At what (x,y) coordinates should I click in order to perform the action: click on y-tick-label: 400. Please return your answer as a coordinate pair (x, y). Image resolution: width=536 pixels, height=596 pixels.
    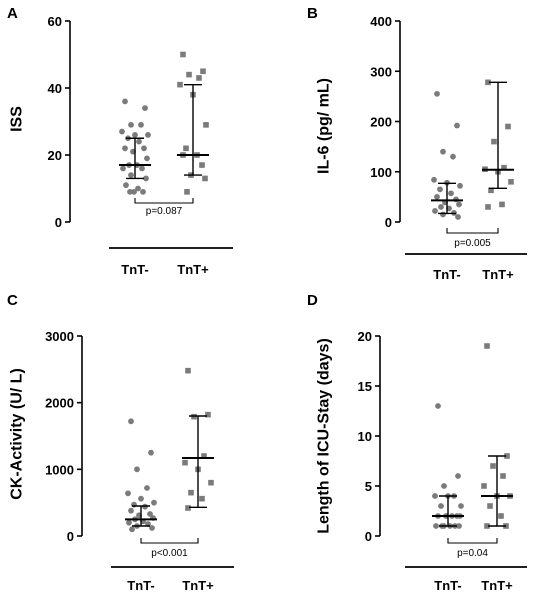
    Looking at the image, I should click on (381, 21).